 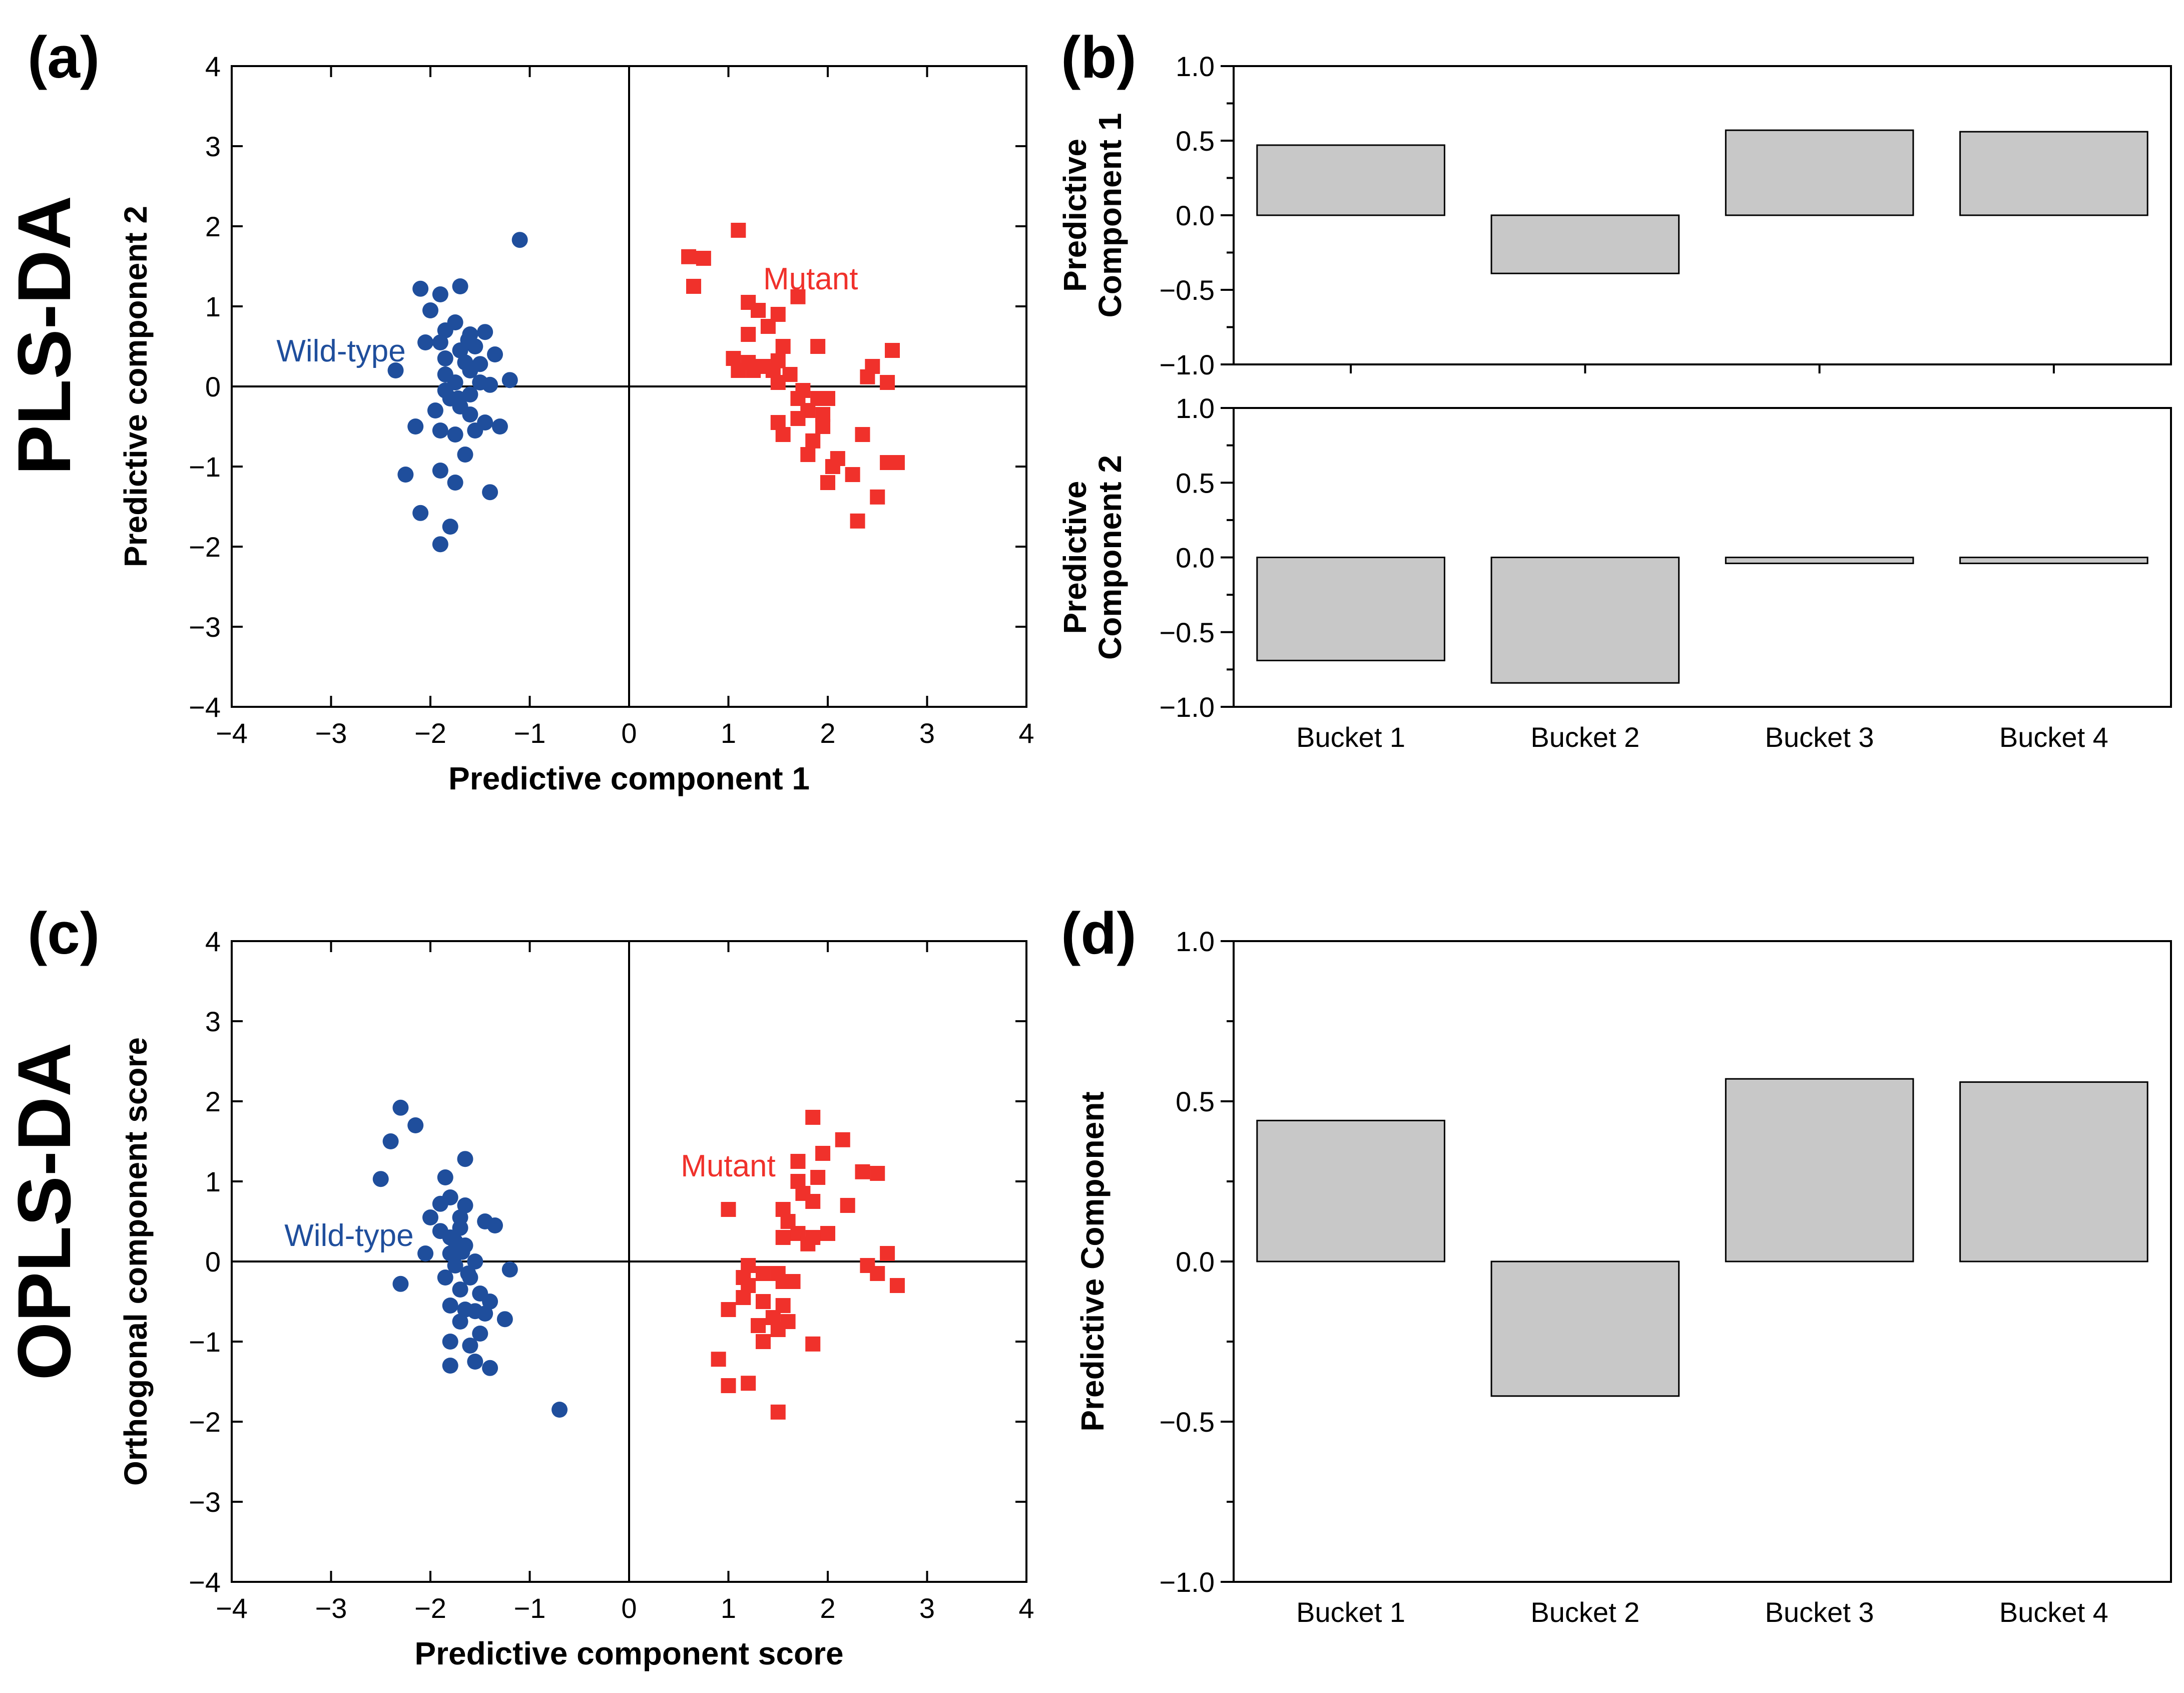 I want to click on y-tick-label: −1.0, so click(x=1187, y=364).